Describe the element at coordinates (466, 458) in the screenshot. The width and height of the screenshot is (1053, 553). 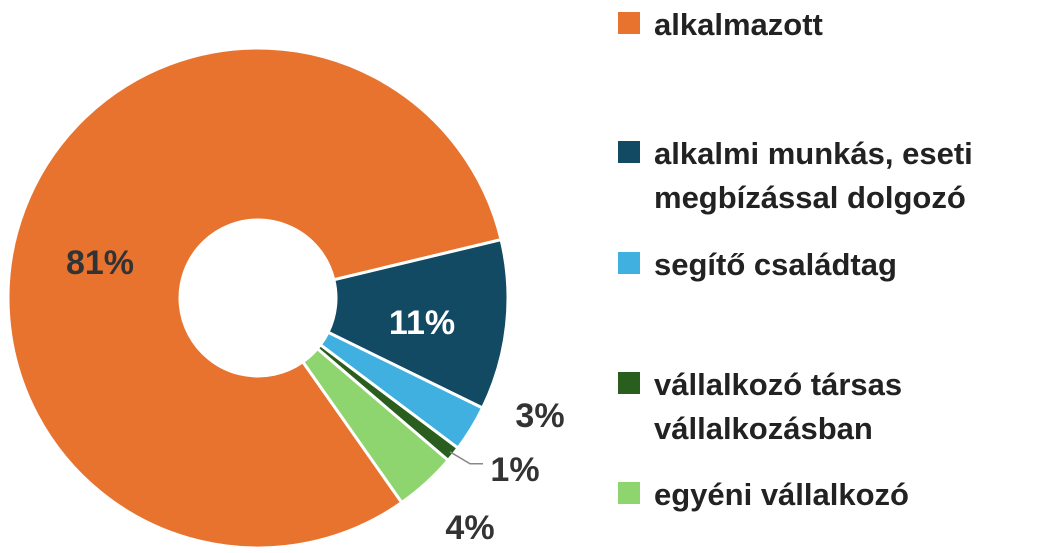
I see `leader-line` at that location.